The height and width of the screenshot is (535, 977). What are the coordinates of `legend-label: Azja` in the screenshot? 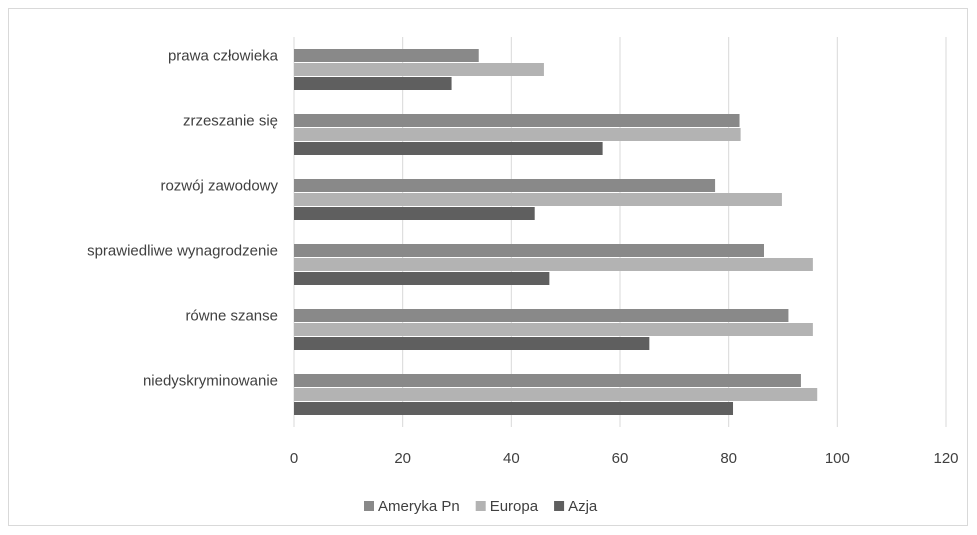 It's located at (583, 506).